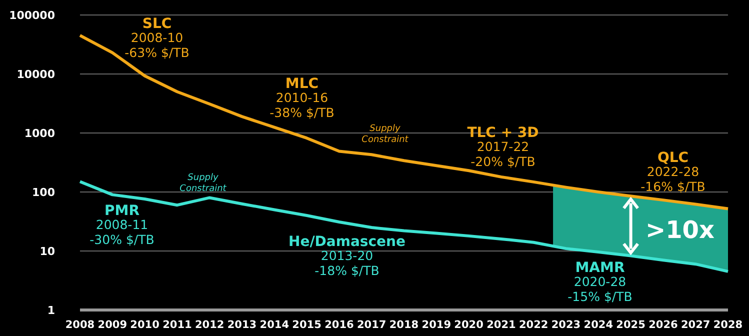  I want to click on x-tick-label: 2019, so click(437, 325).